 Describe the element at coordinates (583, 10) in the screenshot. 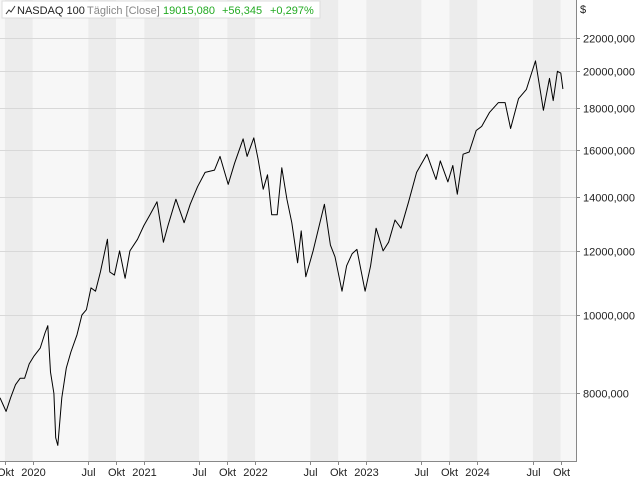

I see `currency-label: $` at that location.